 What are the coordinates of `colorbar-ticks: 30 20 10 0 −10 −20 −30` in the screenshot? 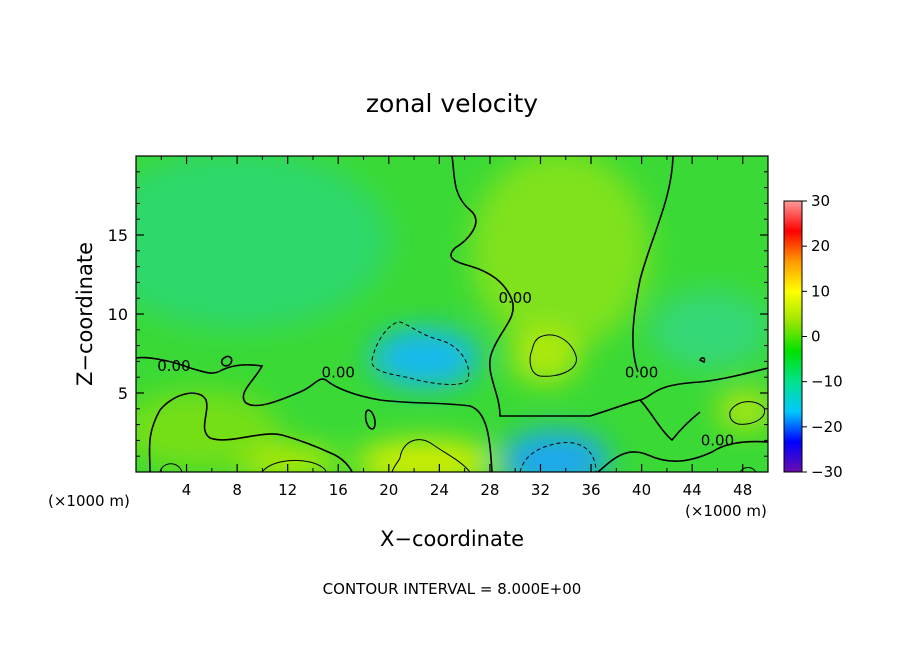 It's located at (822, 336).